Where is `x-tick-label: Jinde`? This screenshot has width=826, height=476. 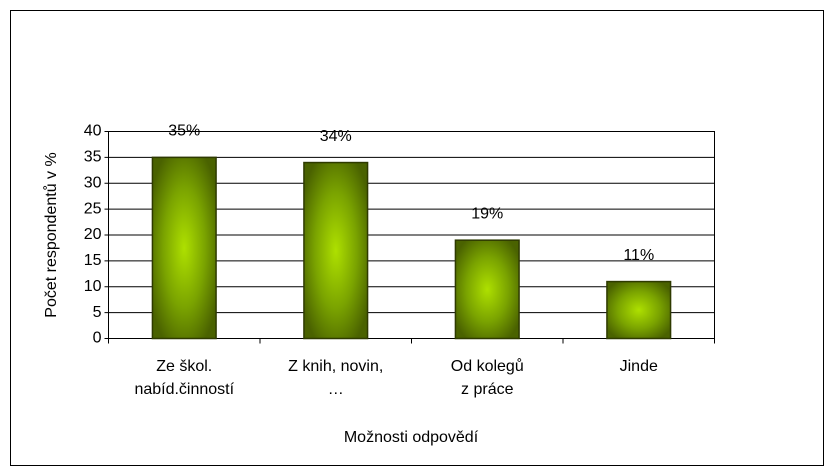 x-tick-label: Jinde is located at coordinates (639, 366).